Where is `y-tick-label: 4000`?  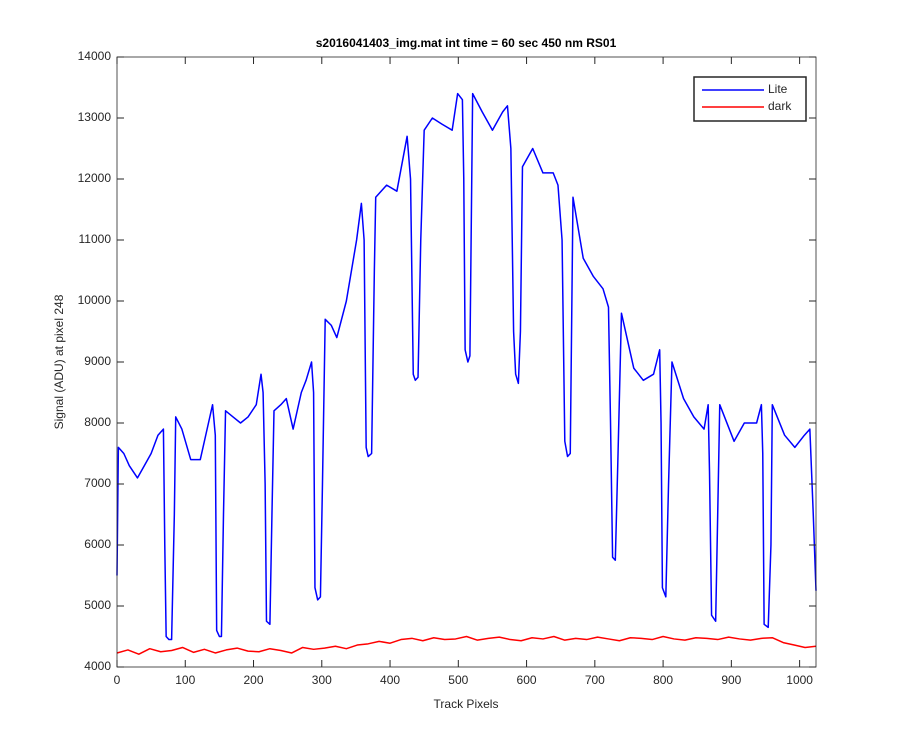
y-tick-label: 4000 is located at coordinates (97, 666).